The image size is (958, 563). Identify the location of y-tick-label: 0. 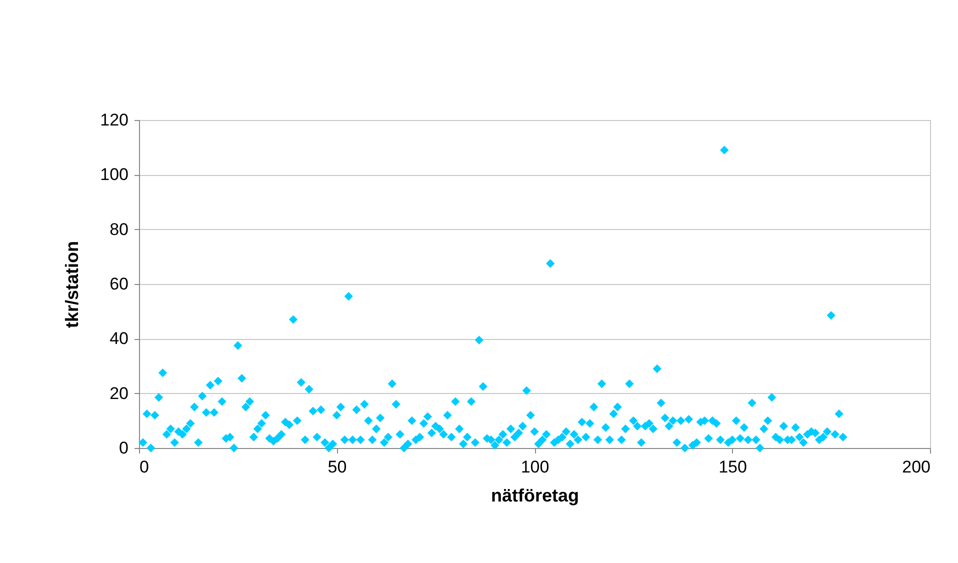
(123, 448).